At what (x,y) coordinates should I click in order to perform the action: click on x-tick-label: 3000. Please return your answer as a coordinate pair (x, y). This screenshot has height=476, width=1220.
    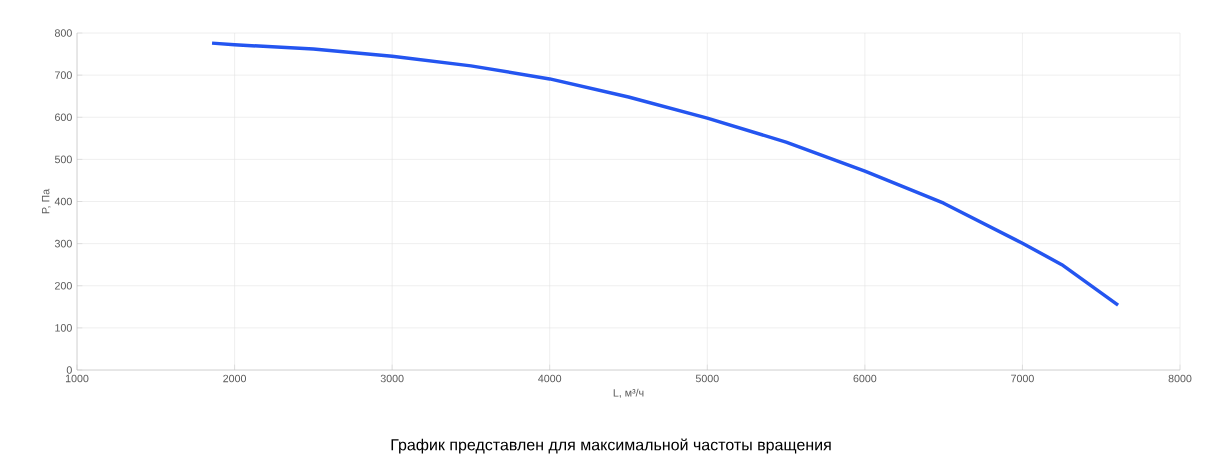
    Looking at the image, I should click on (392, 378).